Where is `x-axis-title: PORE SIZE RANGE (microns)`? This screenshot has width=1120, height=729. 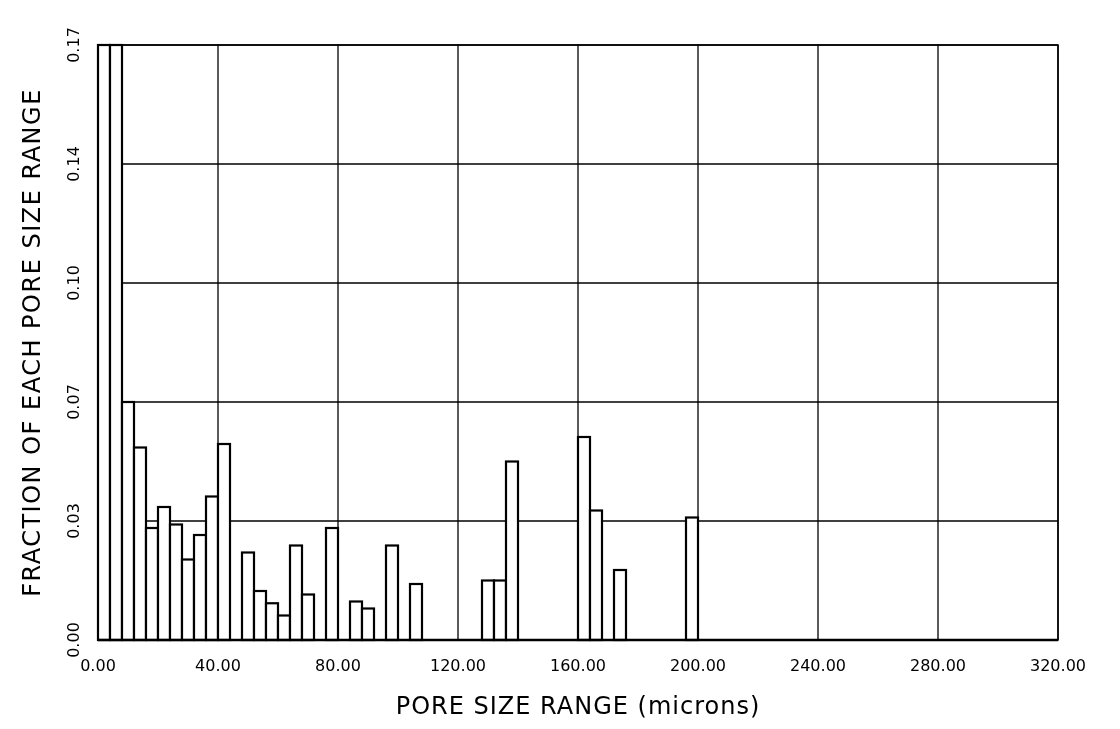 x-axis-title: PORE SIZE RANGE (microns) is located at coordinates (578, 706).